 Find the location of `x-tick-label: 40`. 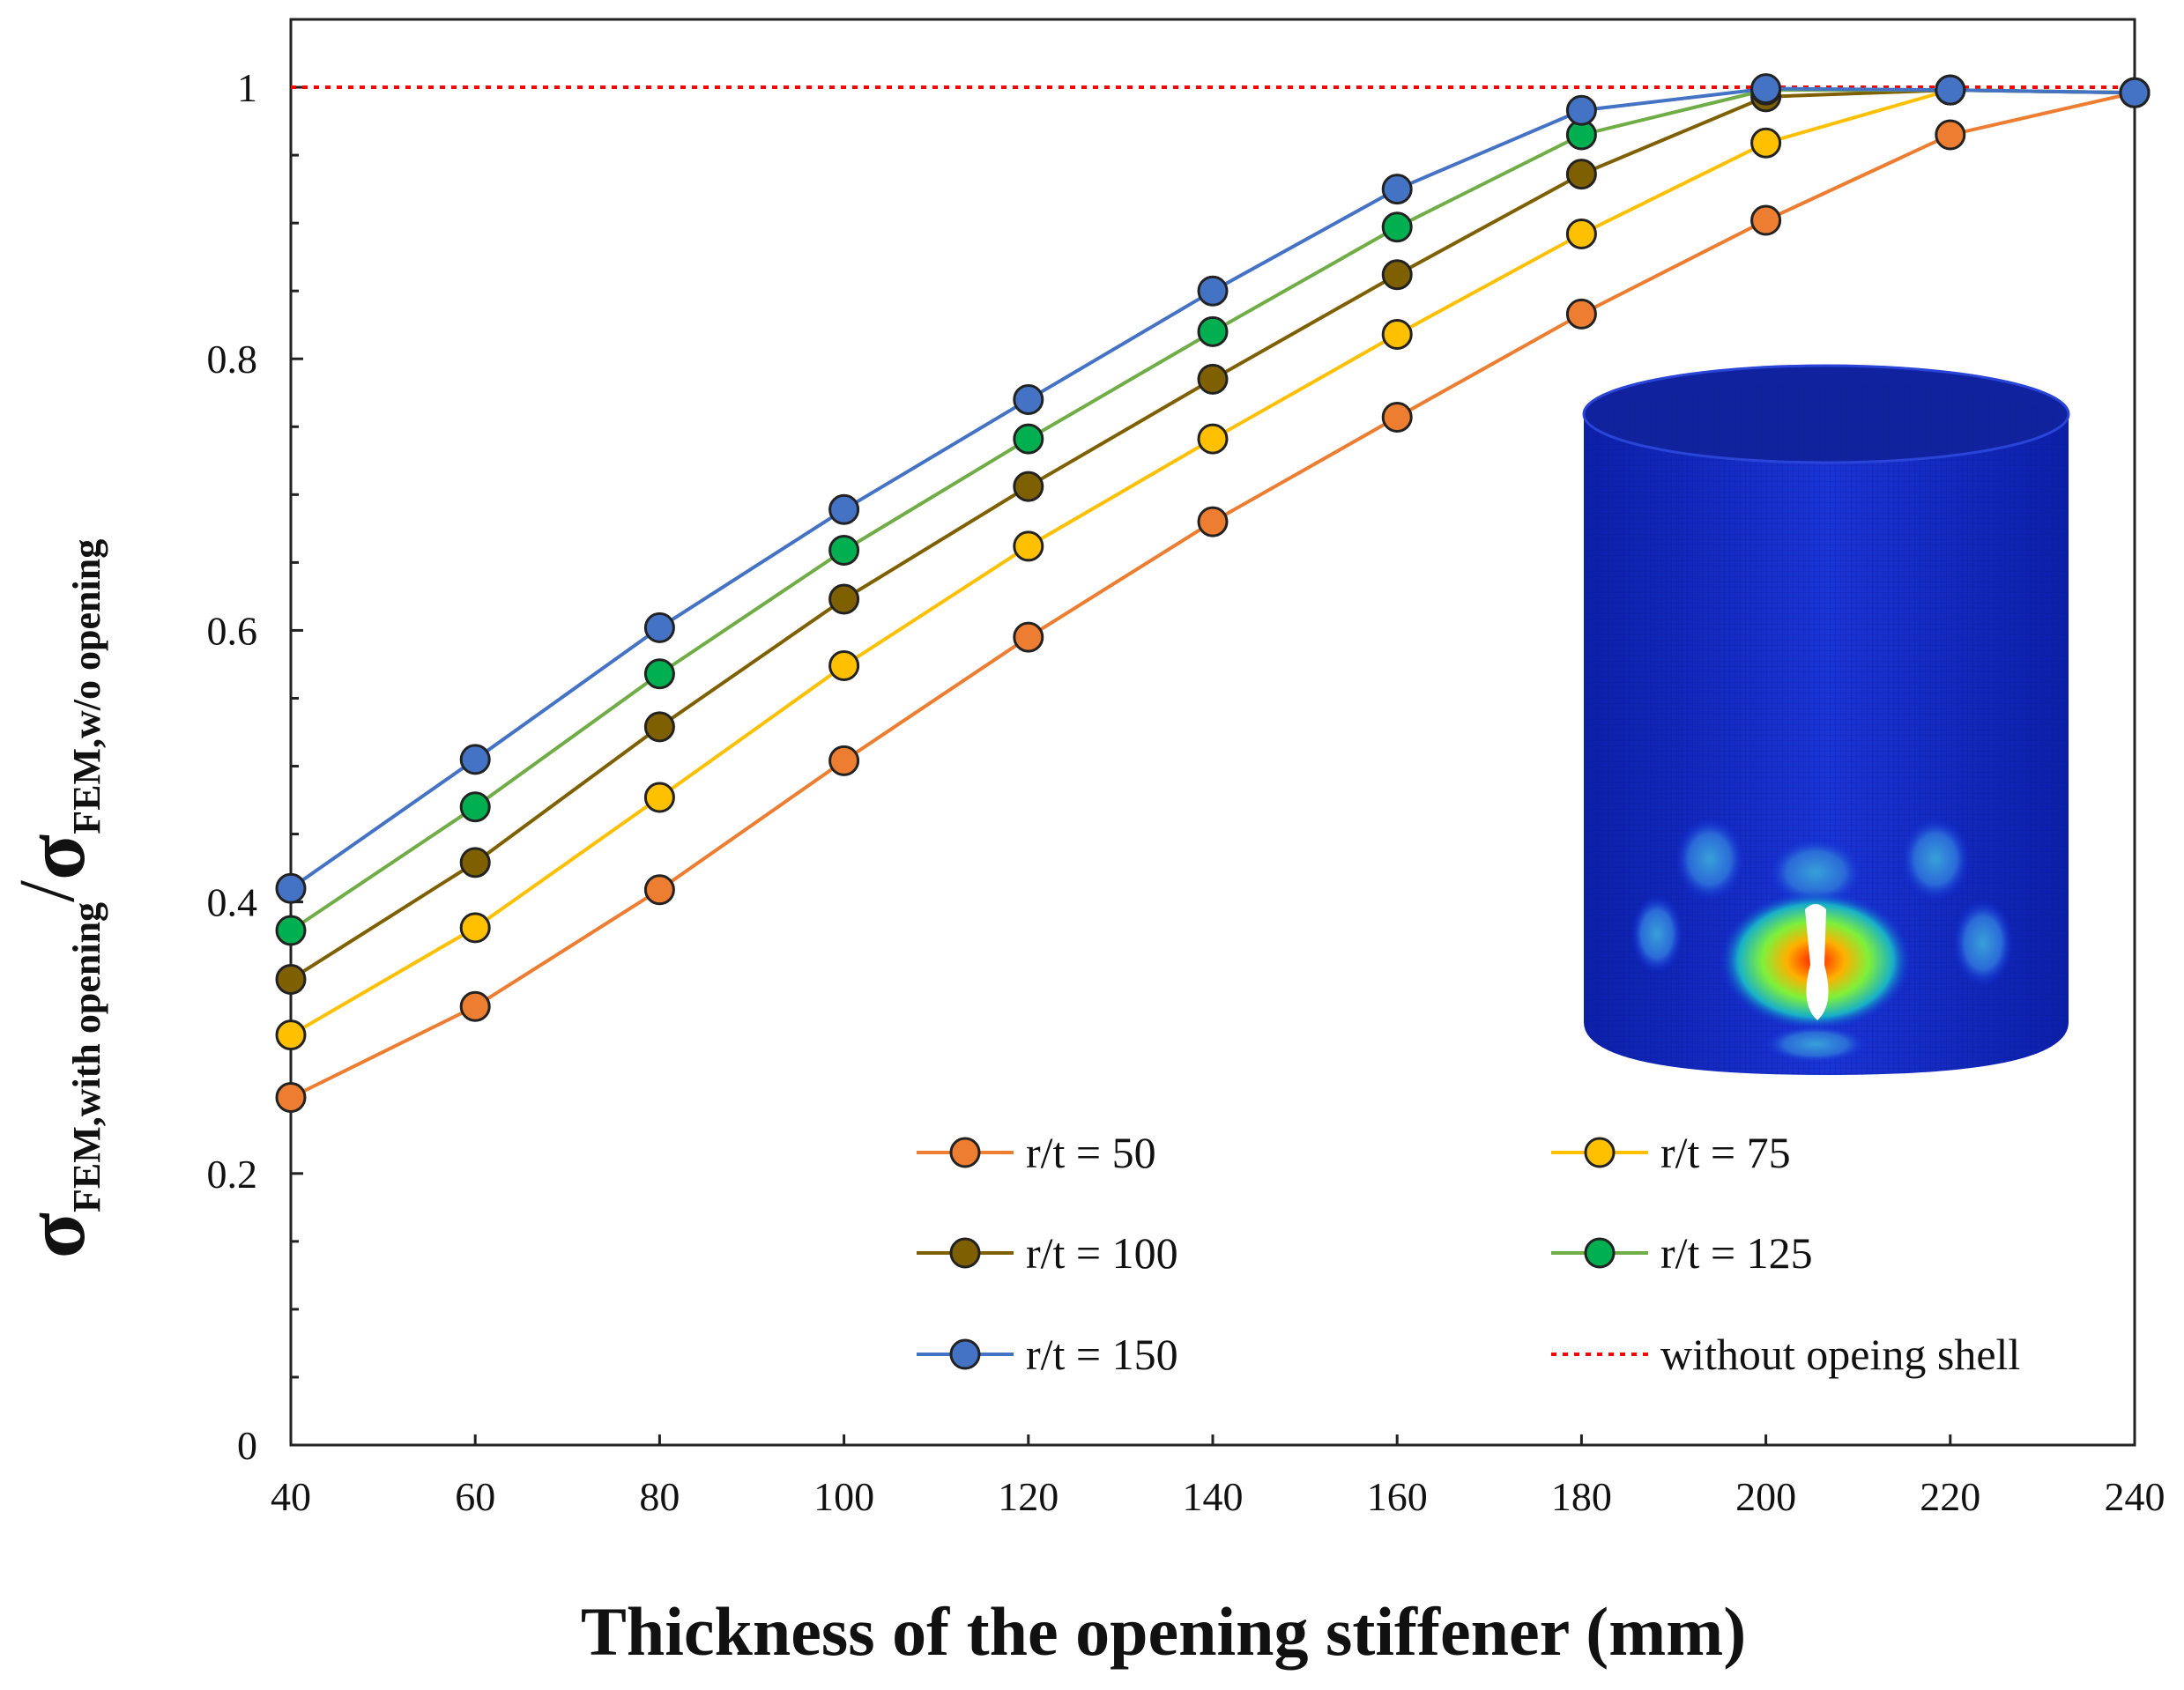

x-tick-label: 40 is located at coordinates (291, 1497).